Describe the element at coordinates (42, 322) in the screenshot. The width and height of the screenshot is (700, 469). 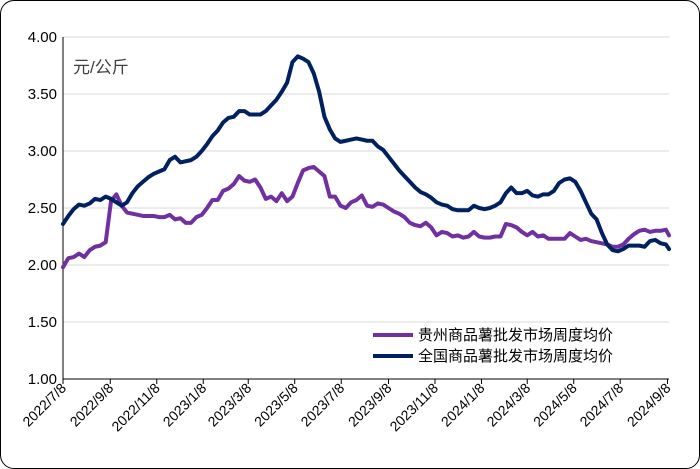
I see `y-tick-label: 1.50` at that location.